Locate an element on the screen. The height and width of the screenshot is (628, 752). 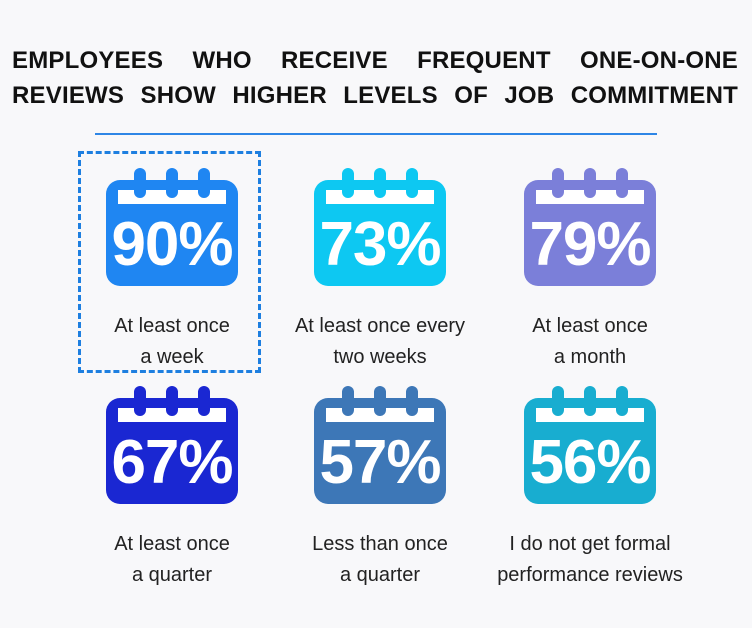
stat-label: At least once every two weeks is located at coordinates (380, 342).